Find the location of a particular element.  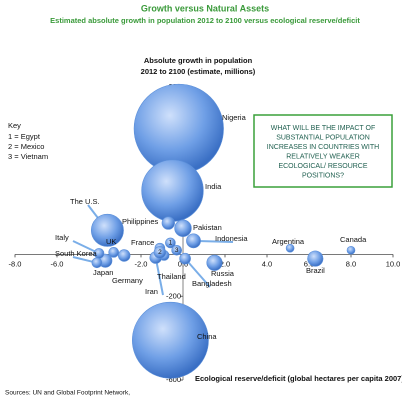

callout-box is located at coordinates (323, 151).